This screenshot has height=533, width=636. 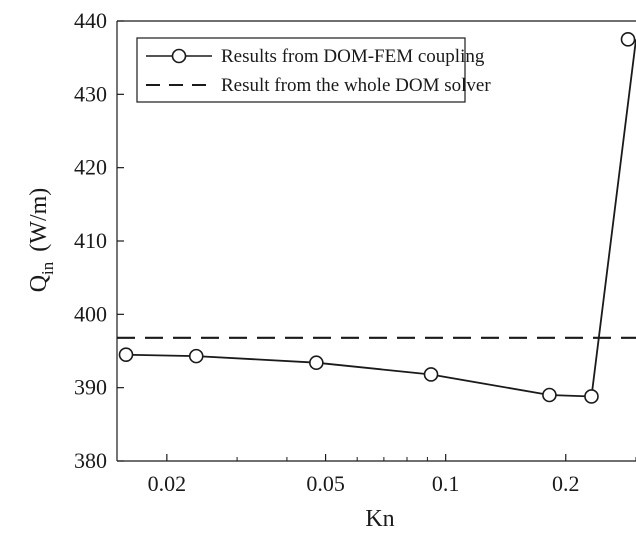 What do you see at coordinates (90, 240) in the screenshot?
I see `y-tick-label-410: 410` at bounding box center [90, 240].